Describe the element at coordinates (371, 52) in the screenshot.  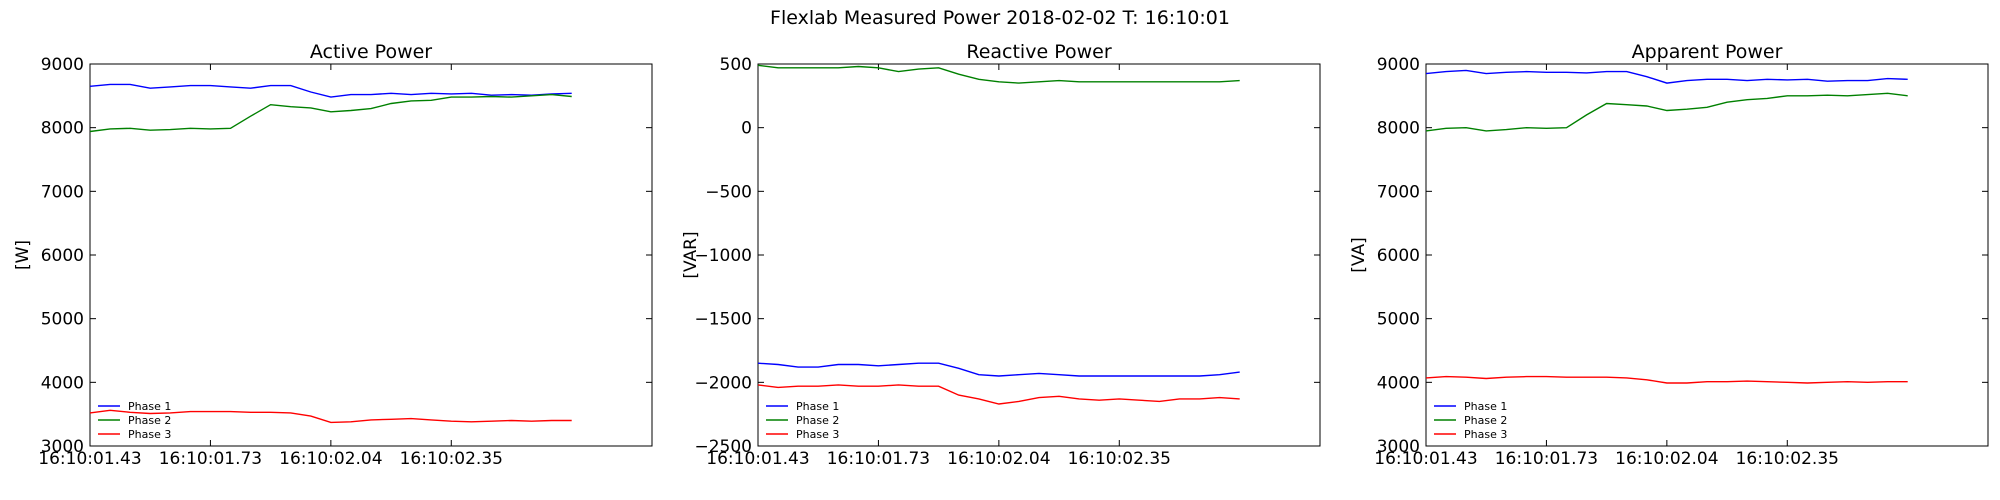
I see `chart-title: Active Power` at that location.